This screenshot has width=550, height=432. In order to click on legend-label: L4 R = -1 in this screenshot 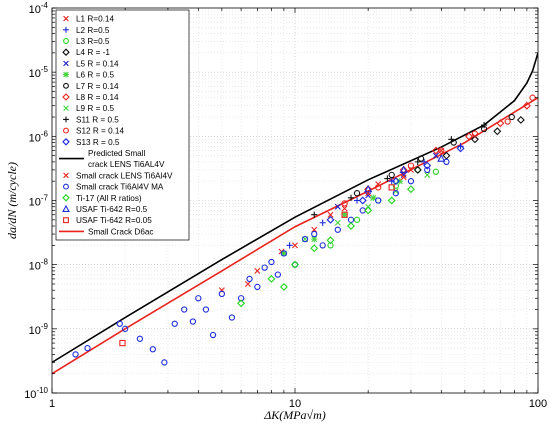, I will do `click(93, 52)`.